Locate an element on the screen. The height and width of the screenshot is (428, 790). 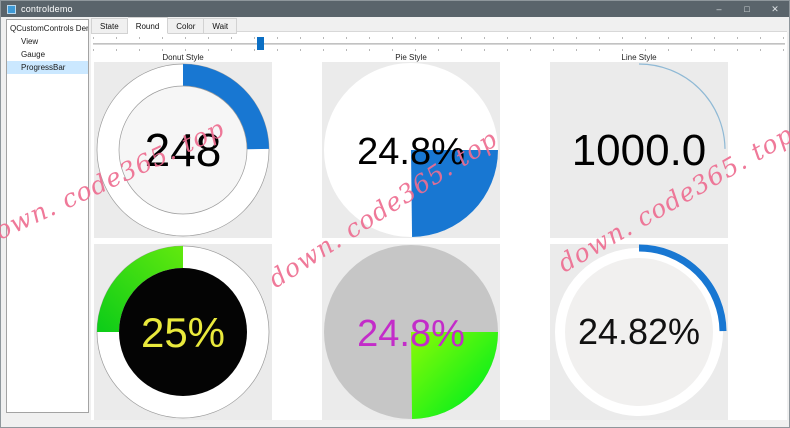
donut-style-title: Donut Style is located at coordinates (183, 57).